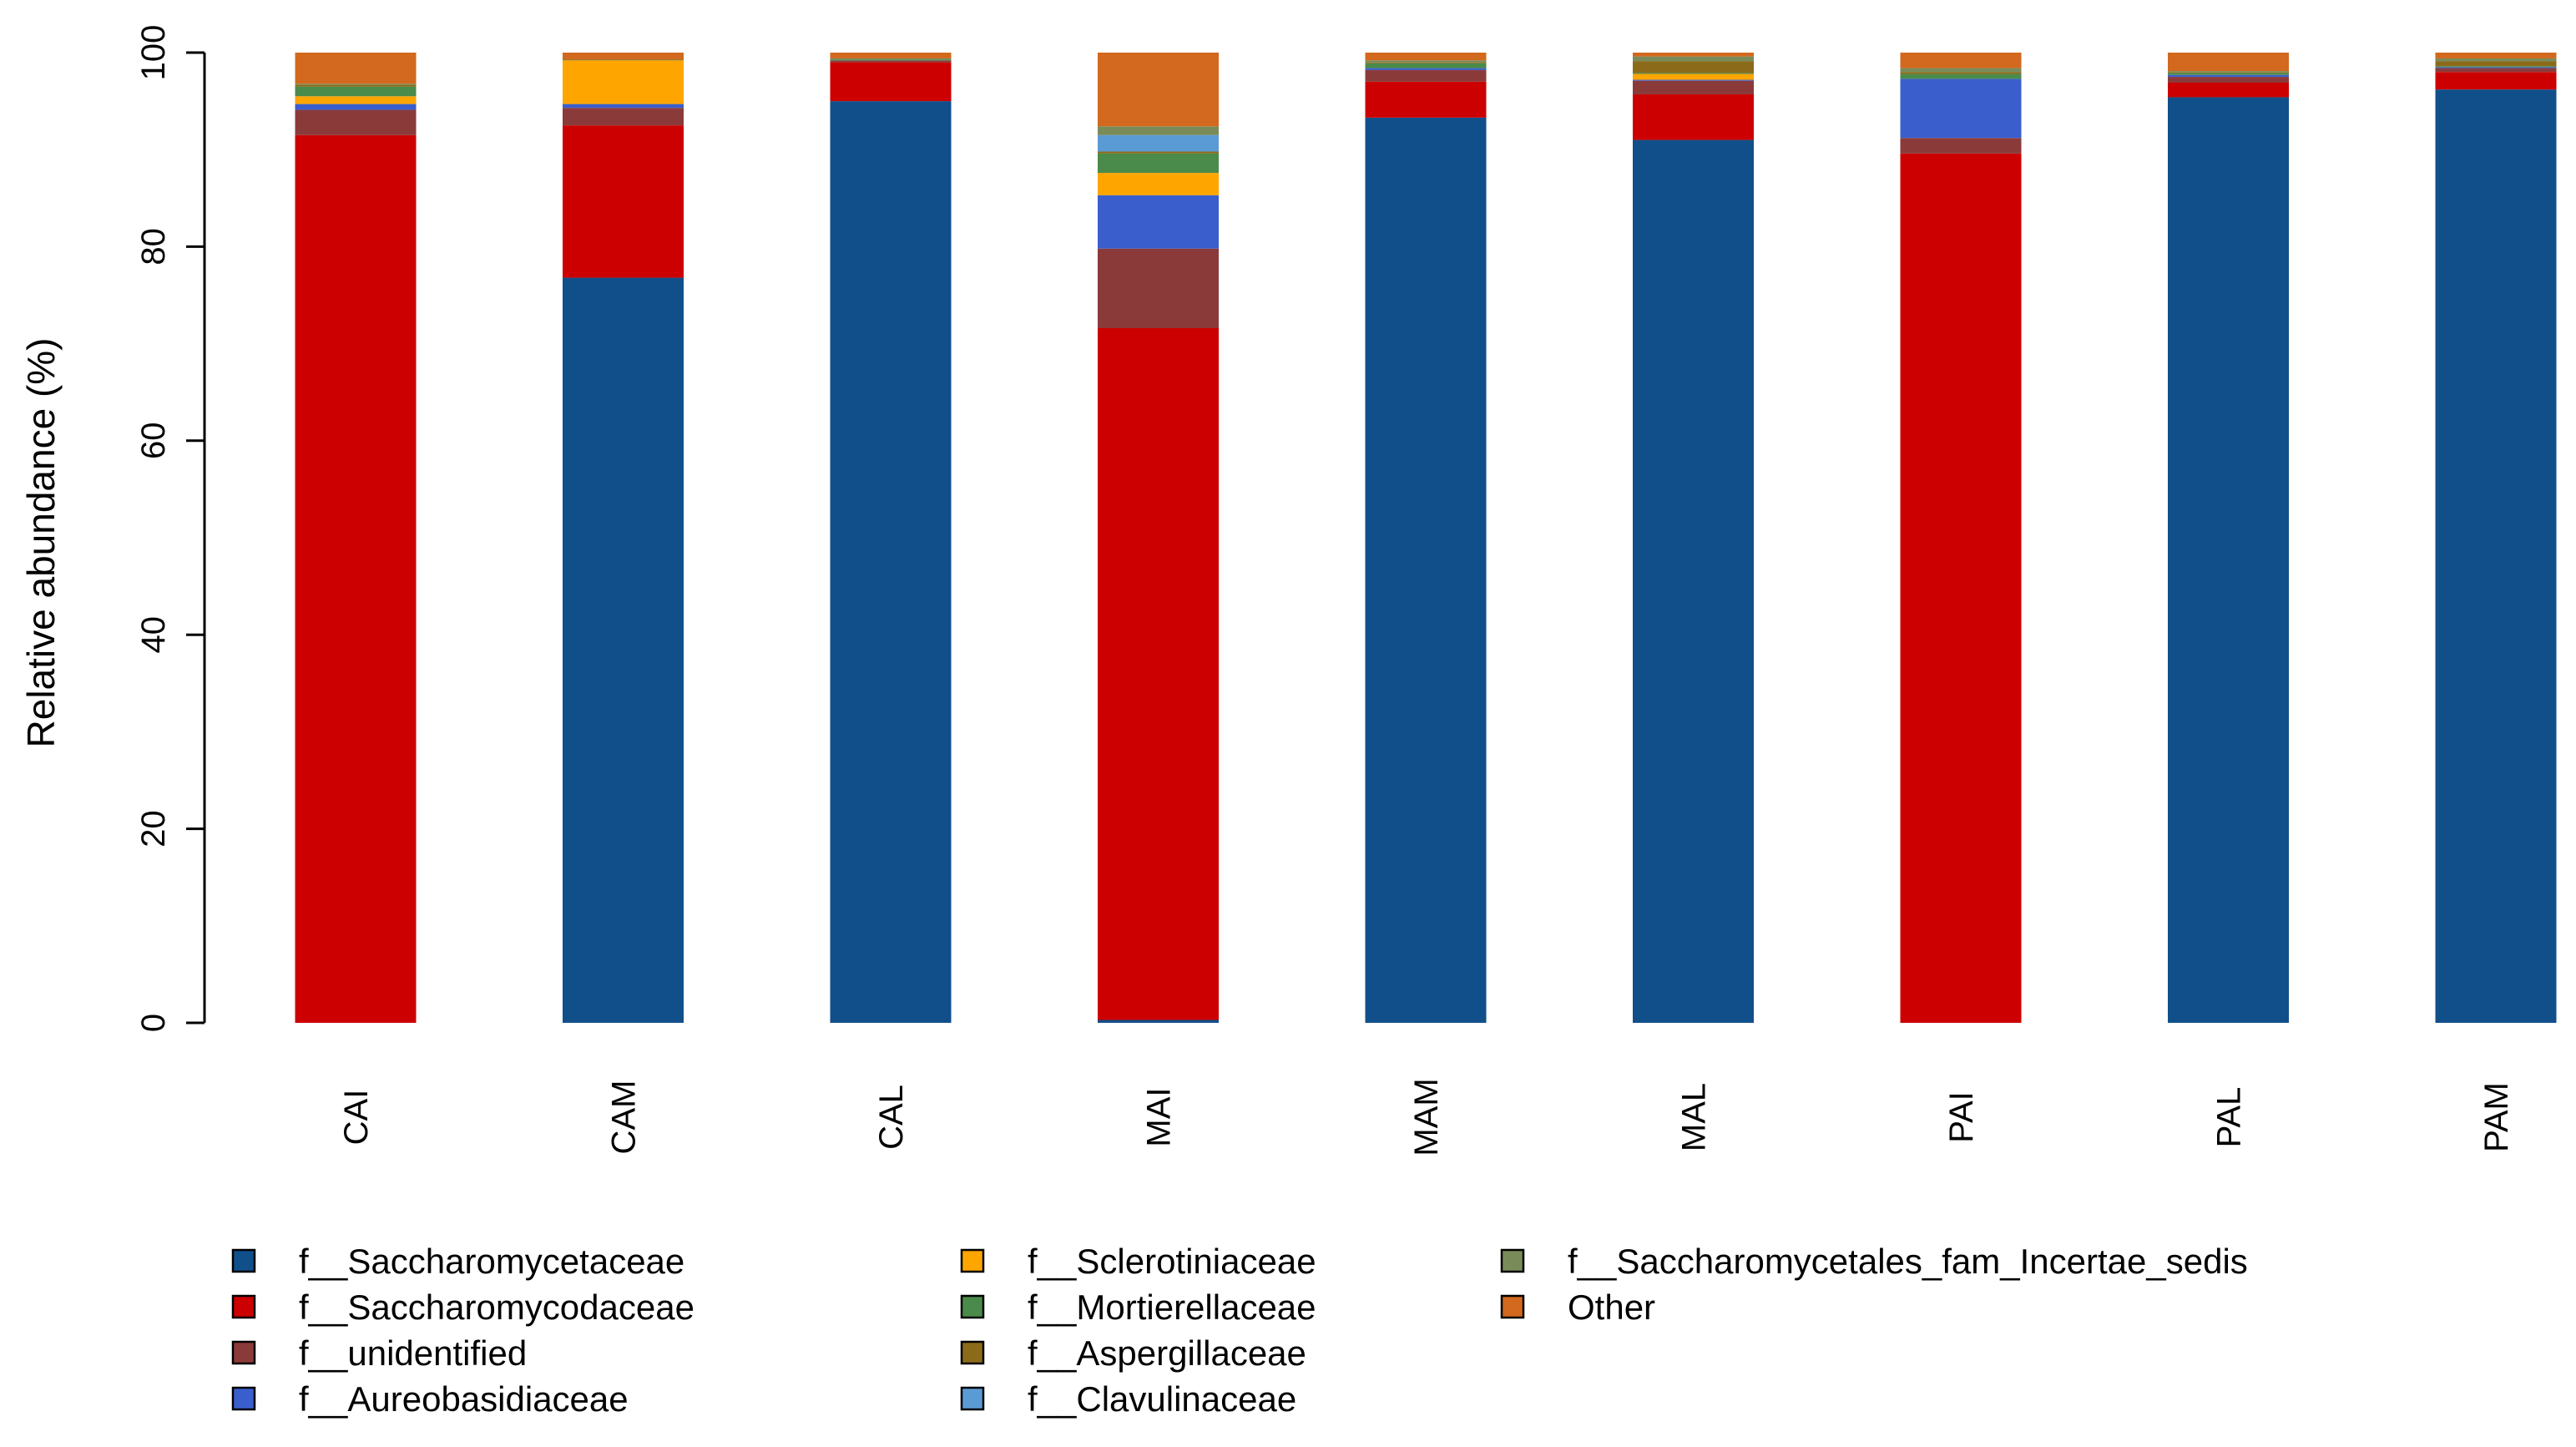 Image resolution: width=2576 pixels, height=1447 pixels. Describe the element at coordinates (1961, 1117) in the screenshot. I see `x-category-label-pai: PAI` at that location.